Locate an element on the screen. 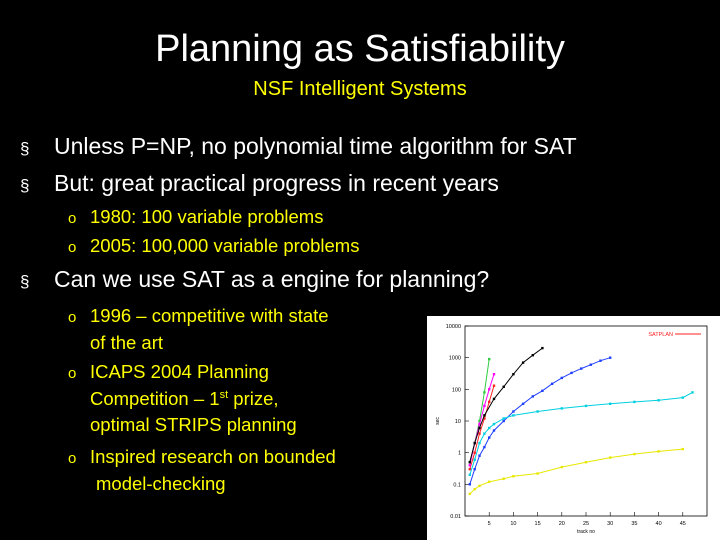 Image resolution: width=720 pixels, height=540 pixels. sub-bullet-1980: o 1980: 100 variable problems is located at coordinates (195, 217).